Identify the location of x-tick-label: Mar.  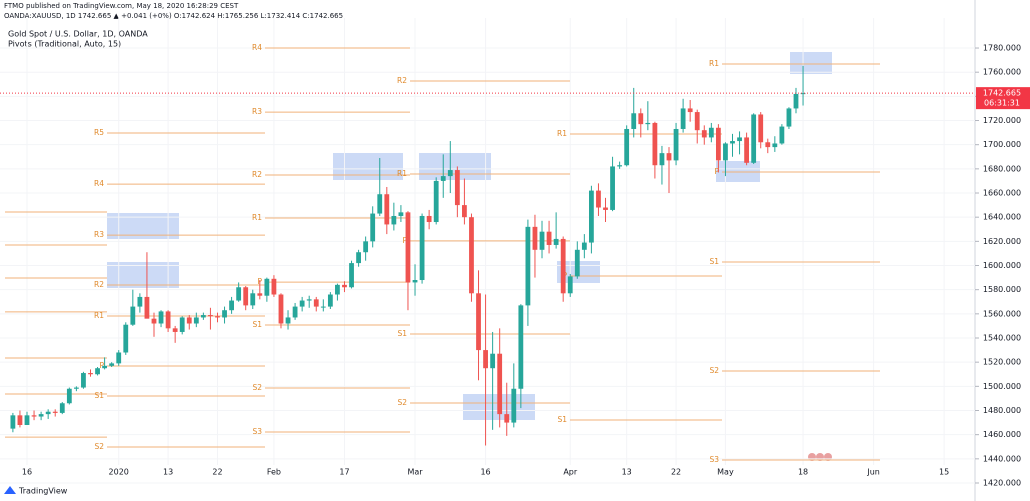
(415, 472).